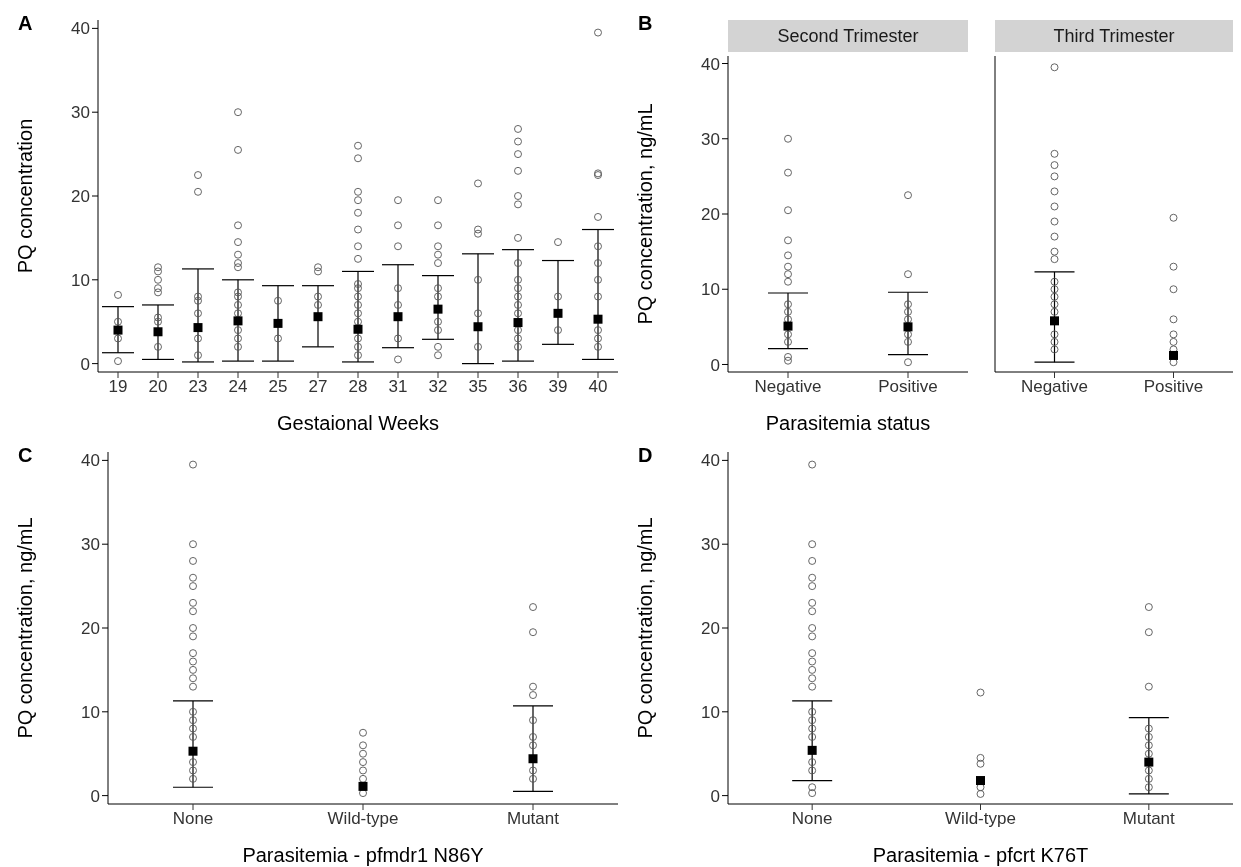 The width and height of the screenshot is (1241, 867). What do you see at coordinates (358, 423) in the screenshot?
I see `x-axis-title: Gestaional Weeks` at bounding box center [358, 423].